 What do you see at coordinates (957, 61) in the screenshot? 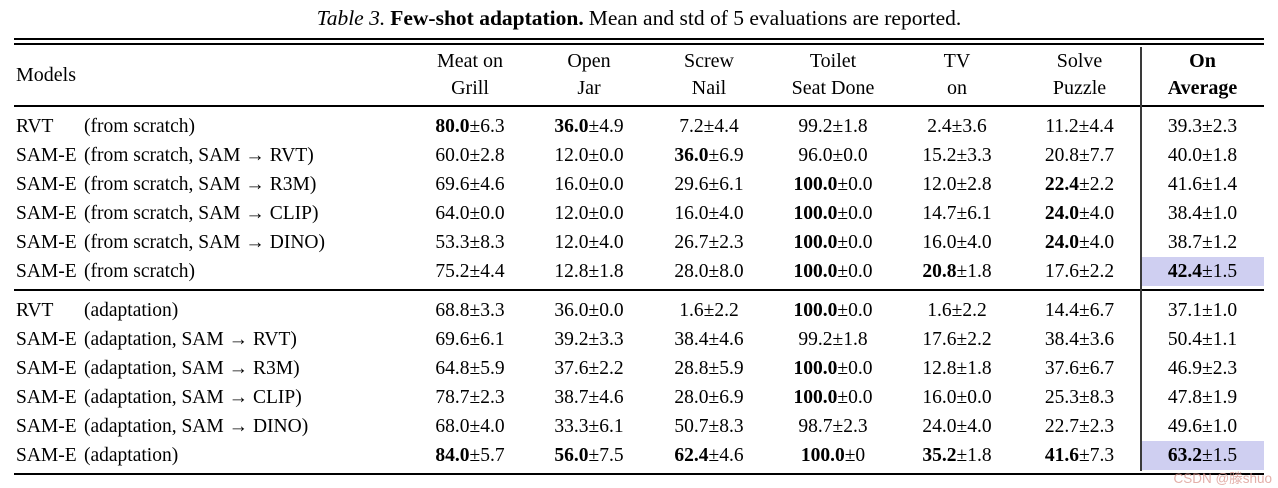
I see `column-header-line1: TV` at bounding box center [957, 61].